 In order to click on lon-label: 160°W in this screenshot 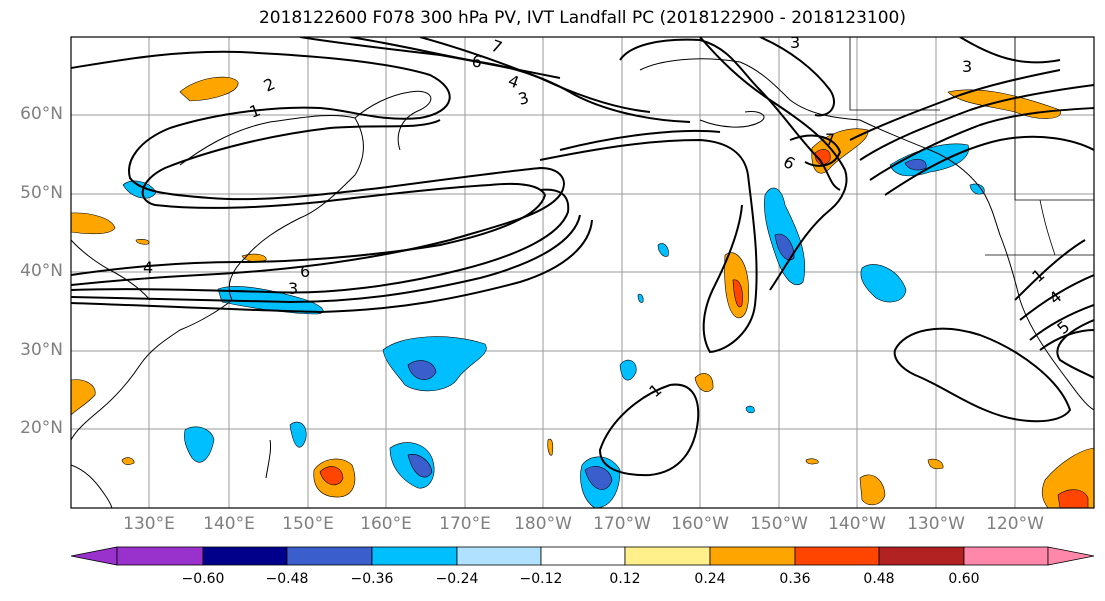, I will do `click(700, 524)`.